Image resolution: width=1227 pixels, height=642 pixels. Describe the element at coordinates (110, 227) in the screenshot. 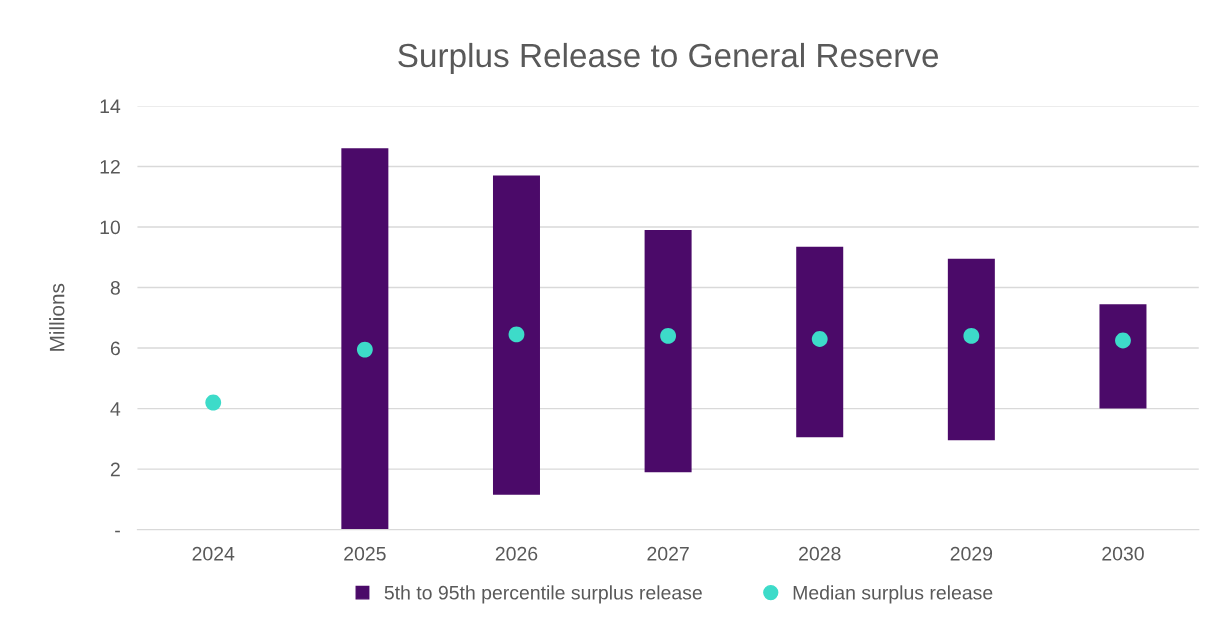

I see `y-tick-label: 10` at that location.